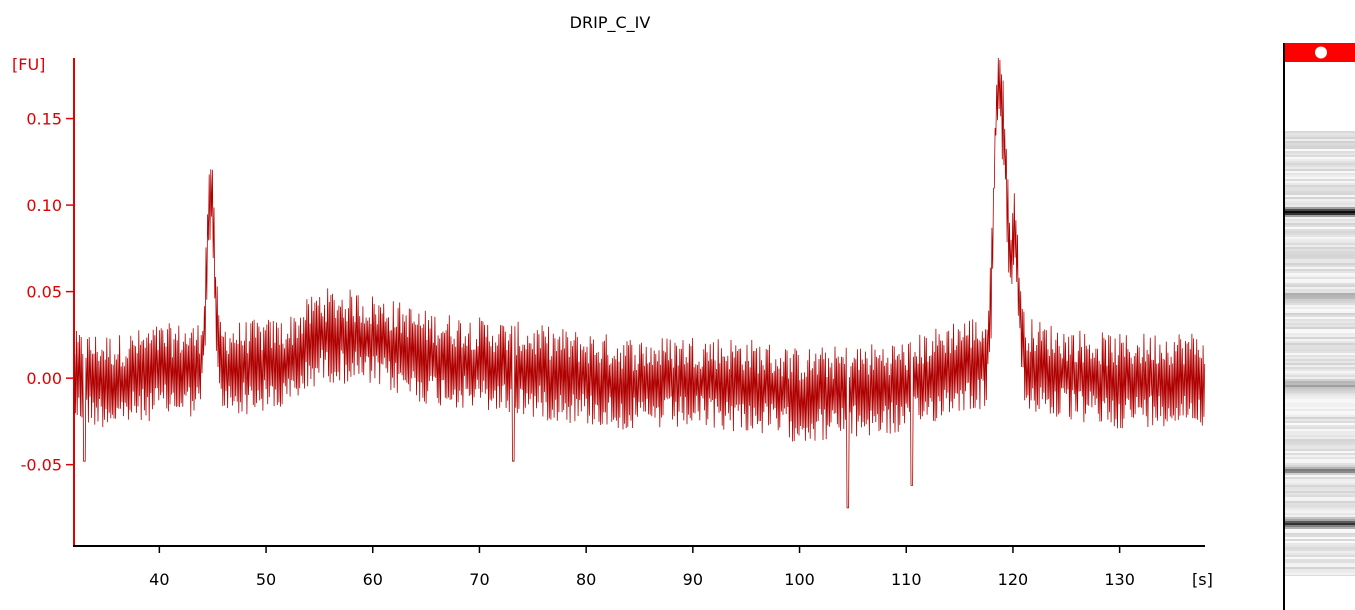 The height and width of the screenshot is (610, 1355). What do you see at coordinates (373, 579) in the screenshot?
I see `x-tick-label: 60` at bounding box center [373, 579].